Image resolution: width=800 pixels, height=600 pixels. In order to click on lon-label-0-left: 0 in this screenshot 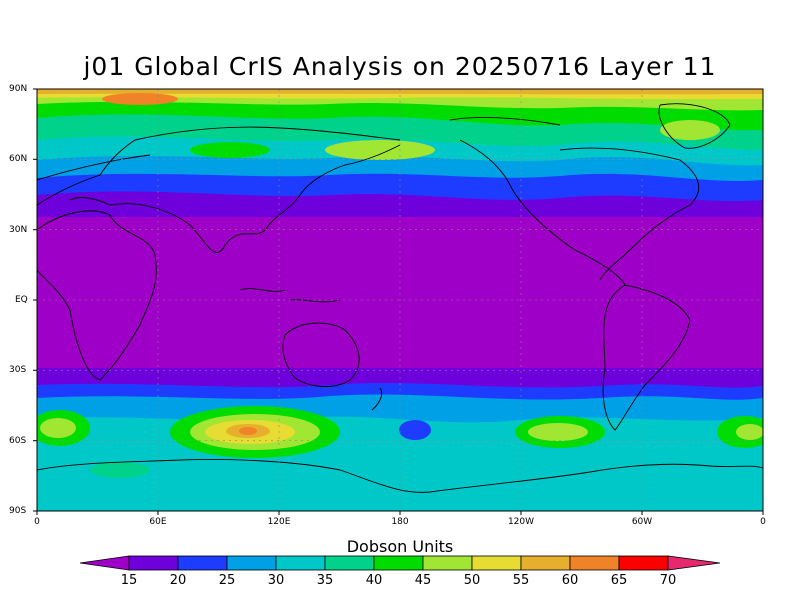, I will do `click(37, 522)`.